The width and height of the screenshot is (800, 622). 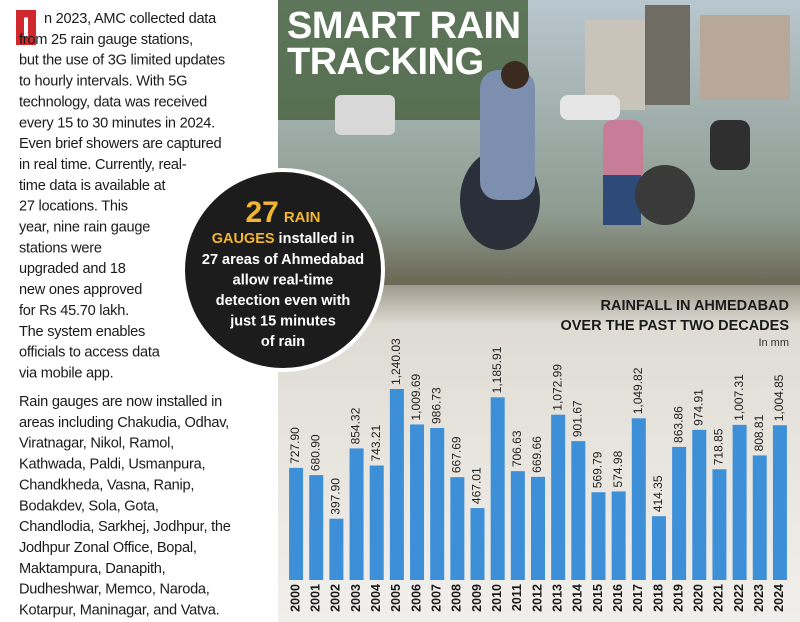 What do you see at coordinates (759, 598) in the screenshot?
I see `x-tick-label: 2023` at bounding box center [759, 598].